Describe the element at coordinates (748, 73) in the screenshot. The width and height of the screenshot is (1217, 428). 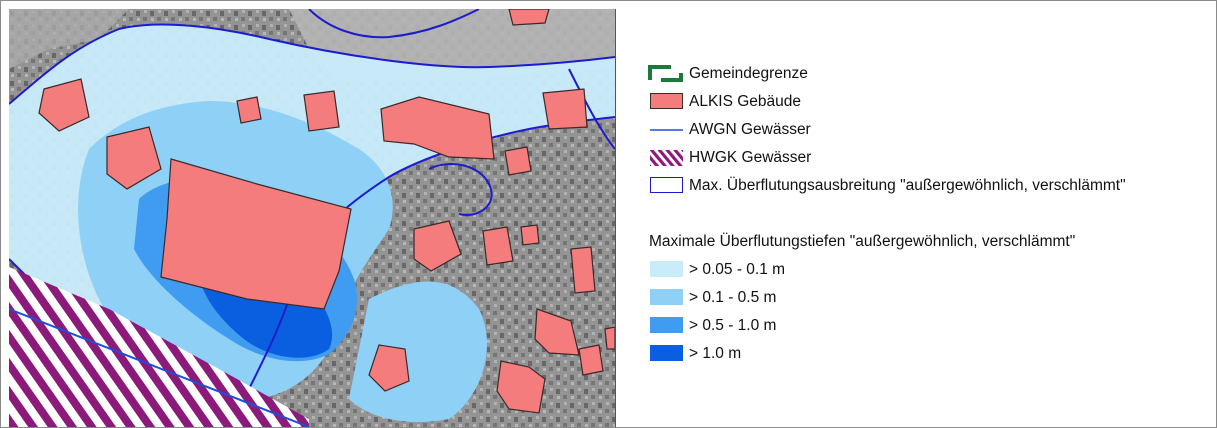
I see `legend-label-gemeindegrenze: Gemeindegrenze` at that location.